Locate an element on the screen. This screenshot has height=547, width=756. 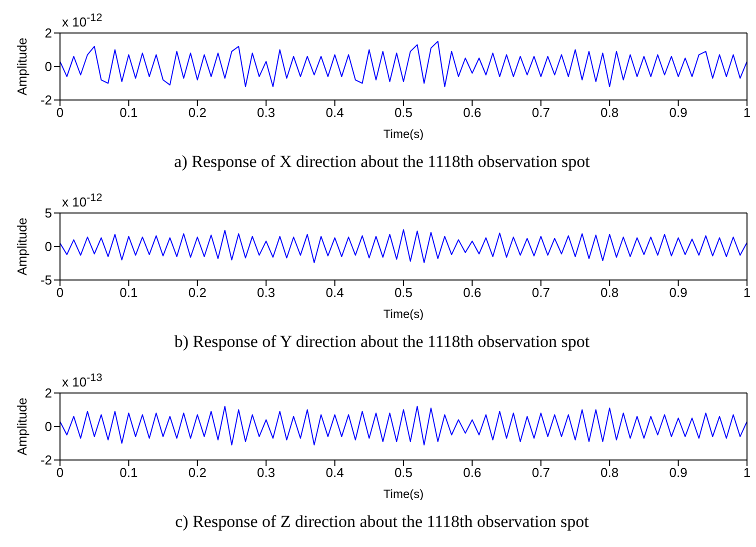
y-tick-label: 5 is located at coordinates (48, 213).